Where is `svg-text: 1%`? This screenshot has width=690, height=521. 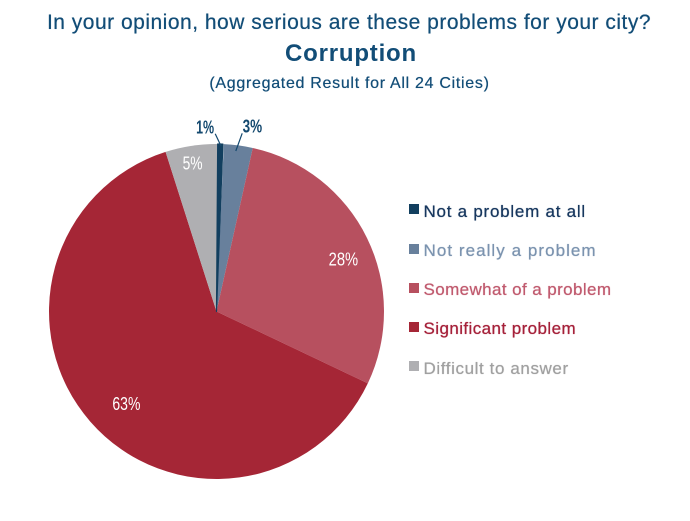 svg-text: 1% is located at coordinates (205, 128).